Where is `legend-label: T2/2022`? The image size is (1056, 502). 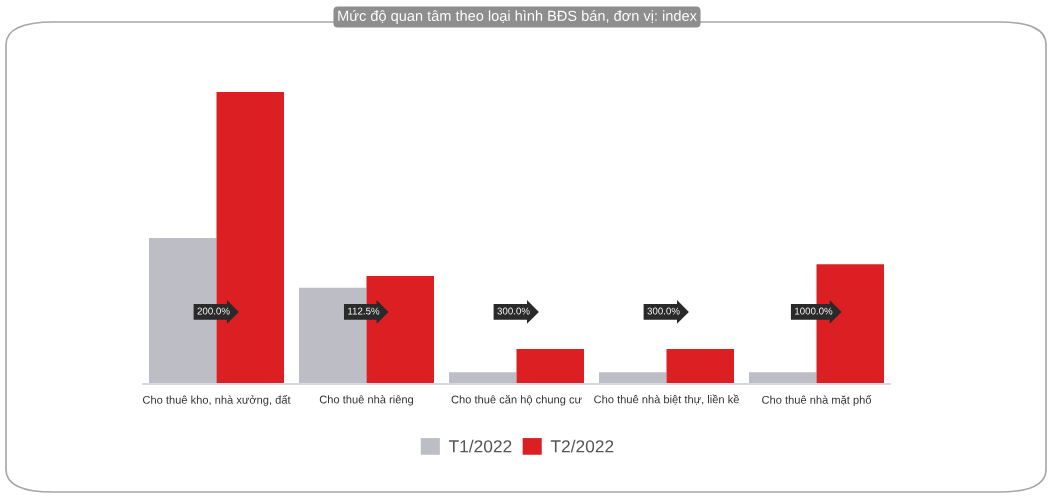 legend-label: T2/2022 is located at coordinates (582, 446).